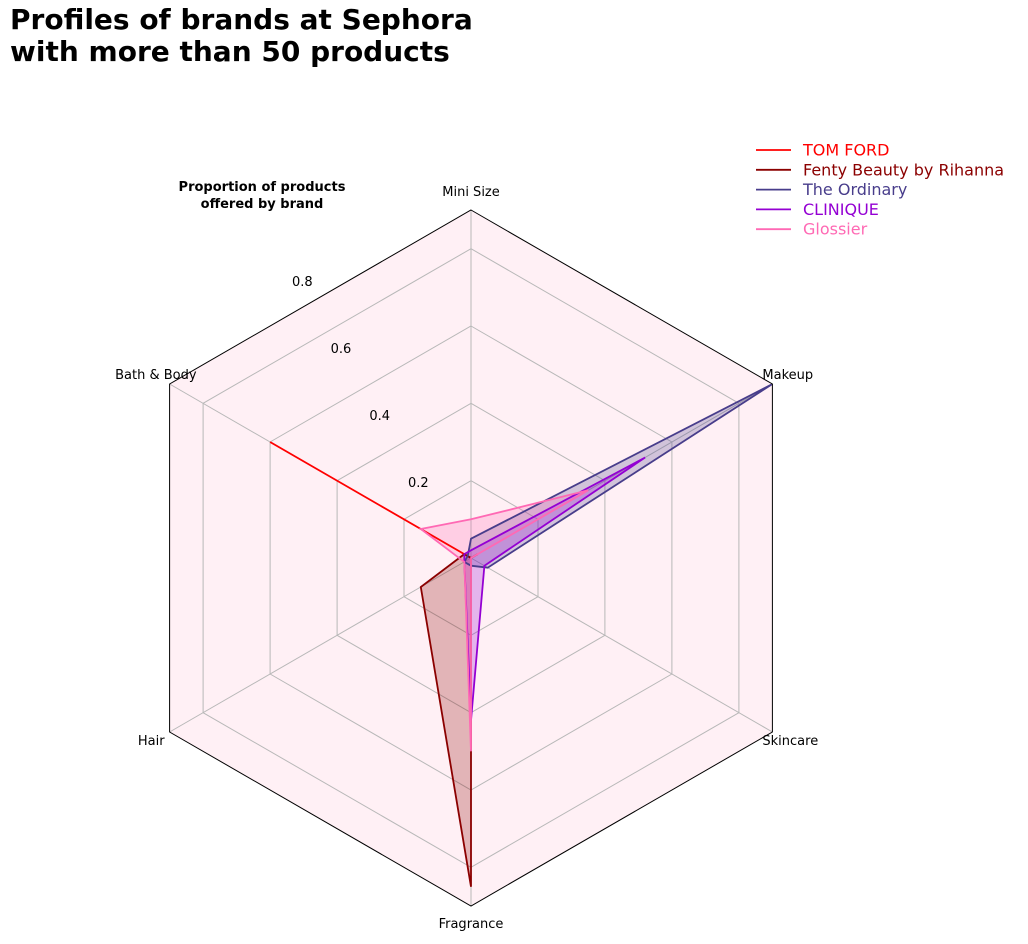 The width and height of the screenshot is (1028, 944). What do you see at coordinates (262, 187) in the screenshot?
I see `chart-subtitle: Proportion of products` at bounding box center [262, 187].